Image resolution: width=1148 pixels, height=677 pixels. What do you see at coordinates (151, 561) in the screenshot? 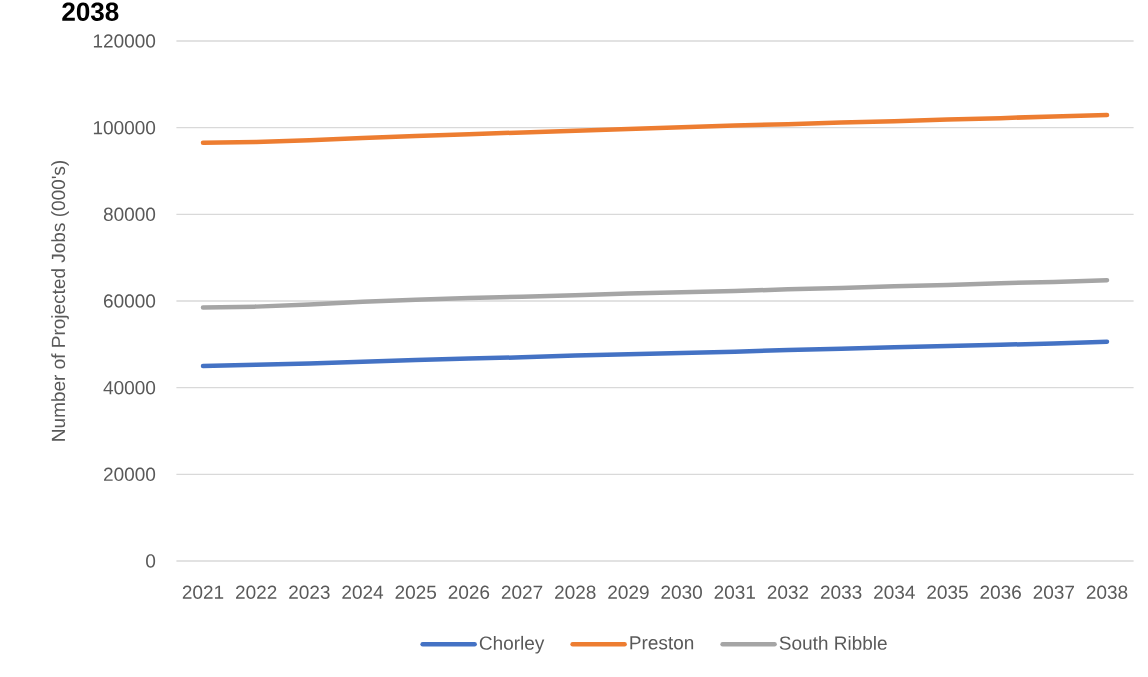
I see `y-tick-label: 0` at bounding box center [151, 561].